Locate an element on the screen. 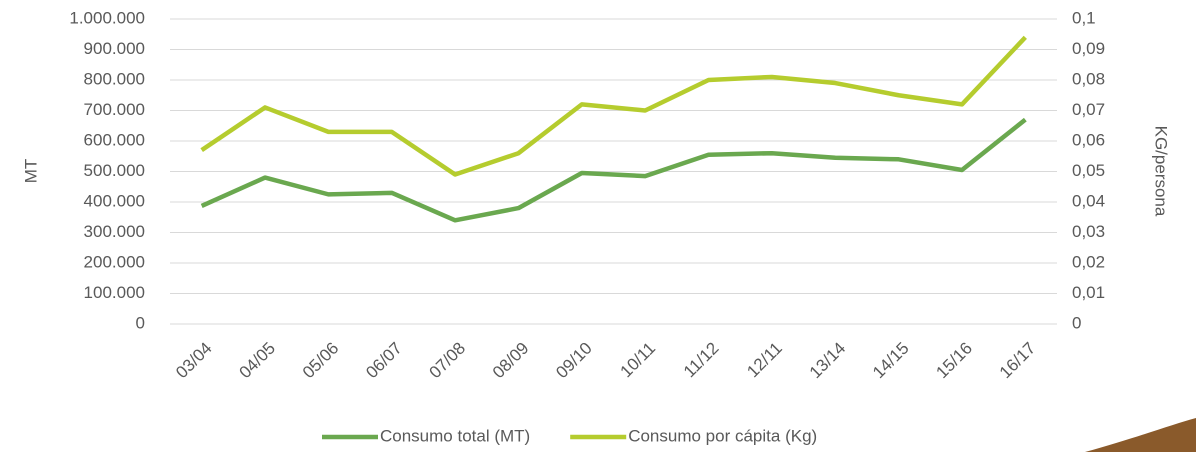  legend-label: Consumo total (MT) is located at coordinates (455, 435).